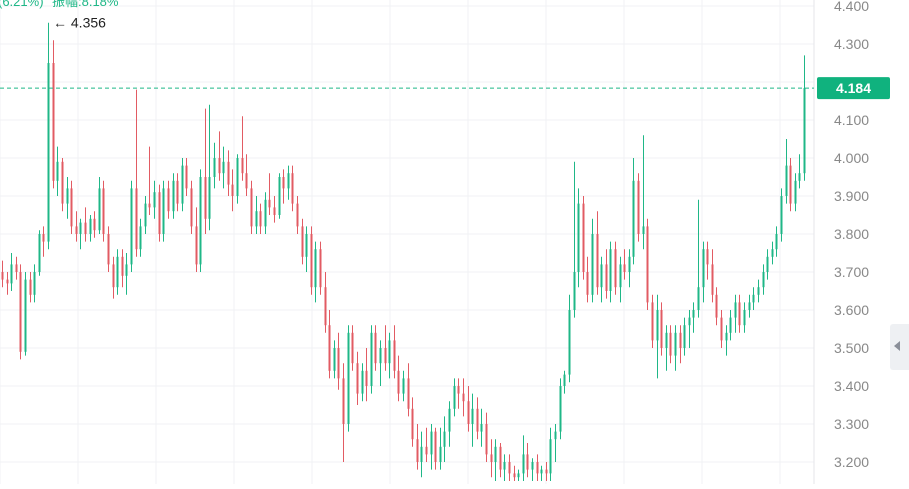  What do you see at coordinates (851, 386) in the screenshot?
I see `y-tick-label: 3.400` at bounding box center [851, 386].